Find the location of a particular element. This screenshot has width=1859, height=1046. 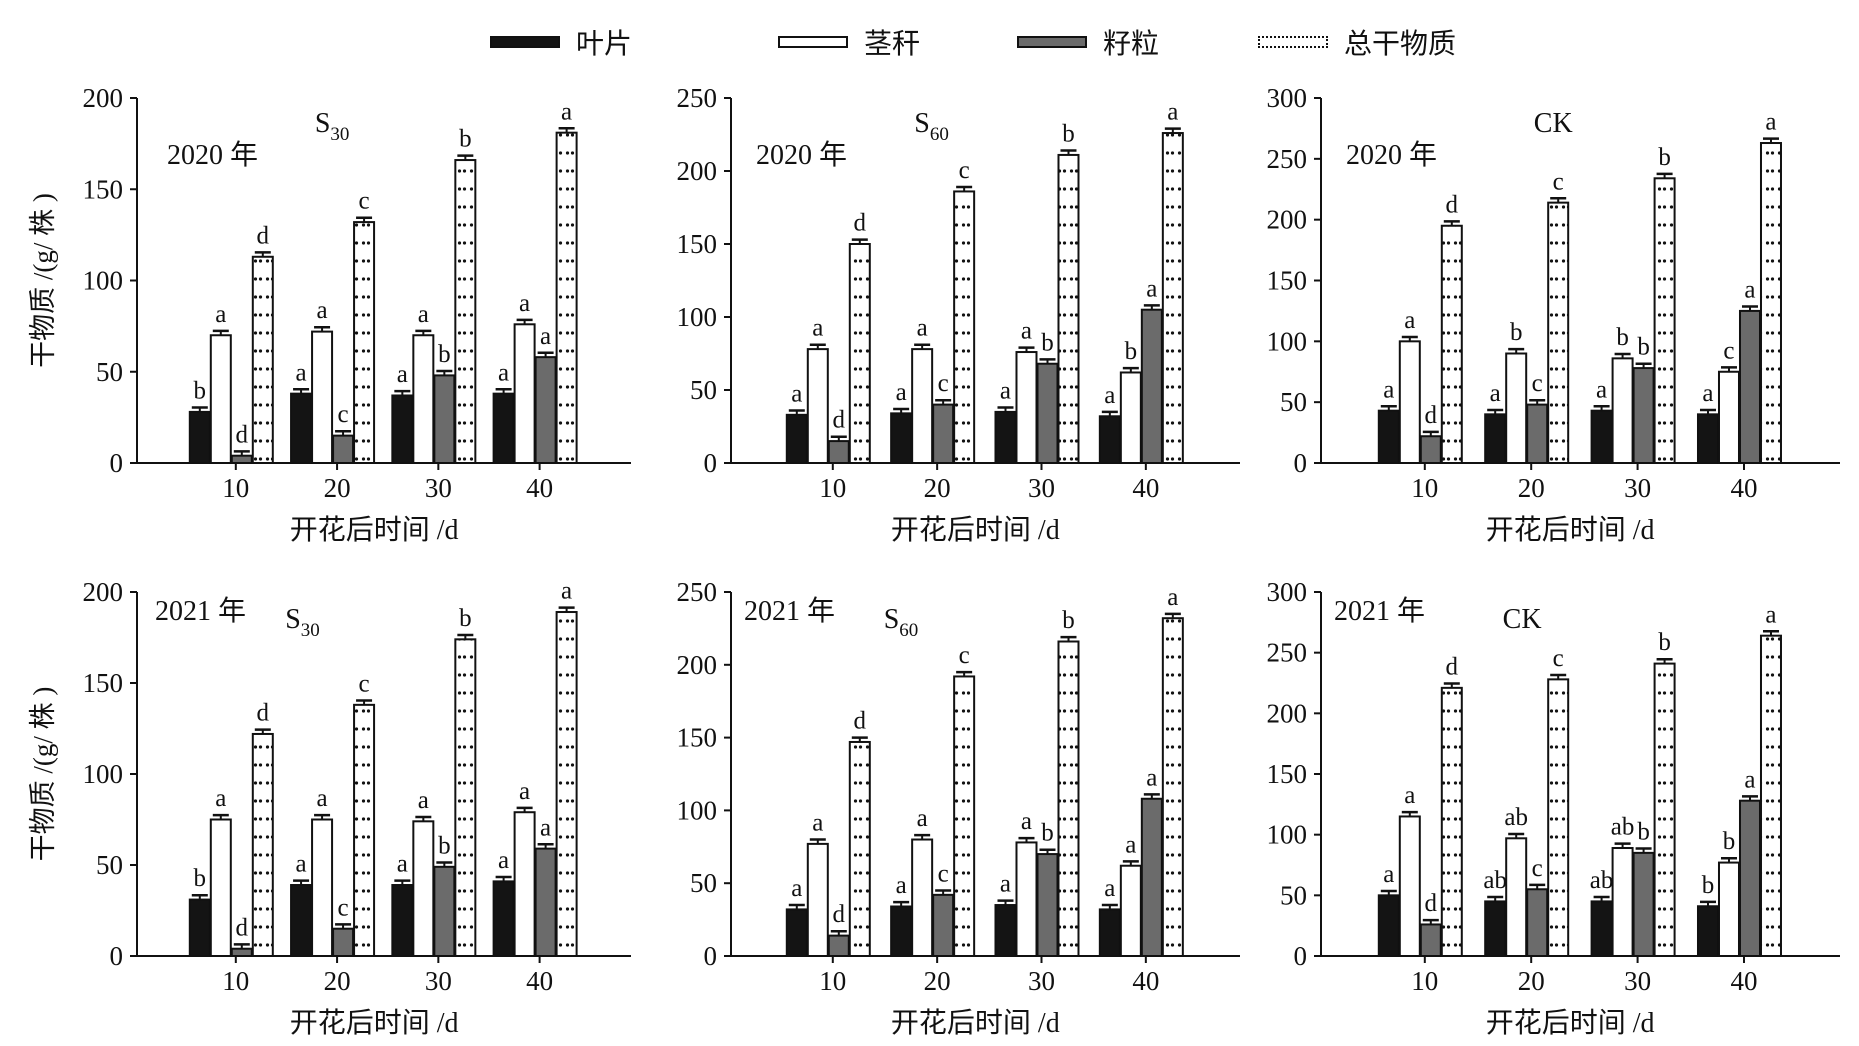

y-tick-label: 250 is located at coordinates (1287, 159).